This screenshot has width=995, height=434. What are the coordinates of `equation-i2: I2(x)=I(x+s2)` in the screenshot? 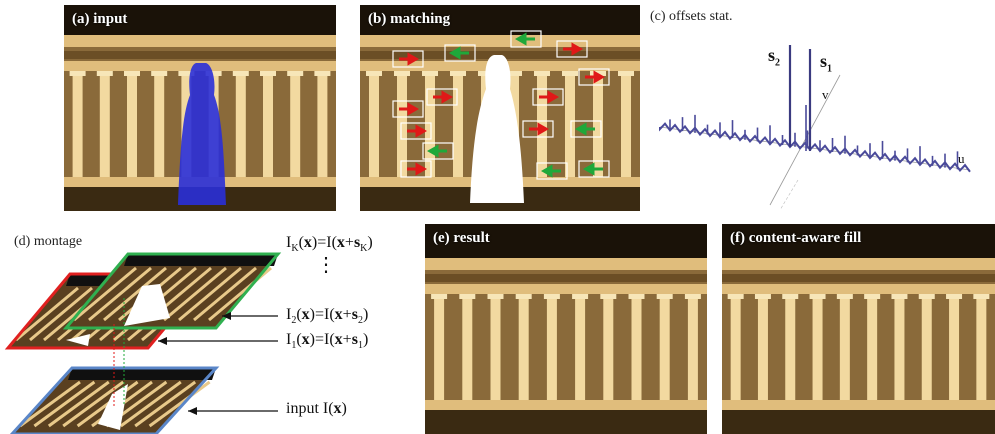 It's located at (327, 316).